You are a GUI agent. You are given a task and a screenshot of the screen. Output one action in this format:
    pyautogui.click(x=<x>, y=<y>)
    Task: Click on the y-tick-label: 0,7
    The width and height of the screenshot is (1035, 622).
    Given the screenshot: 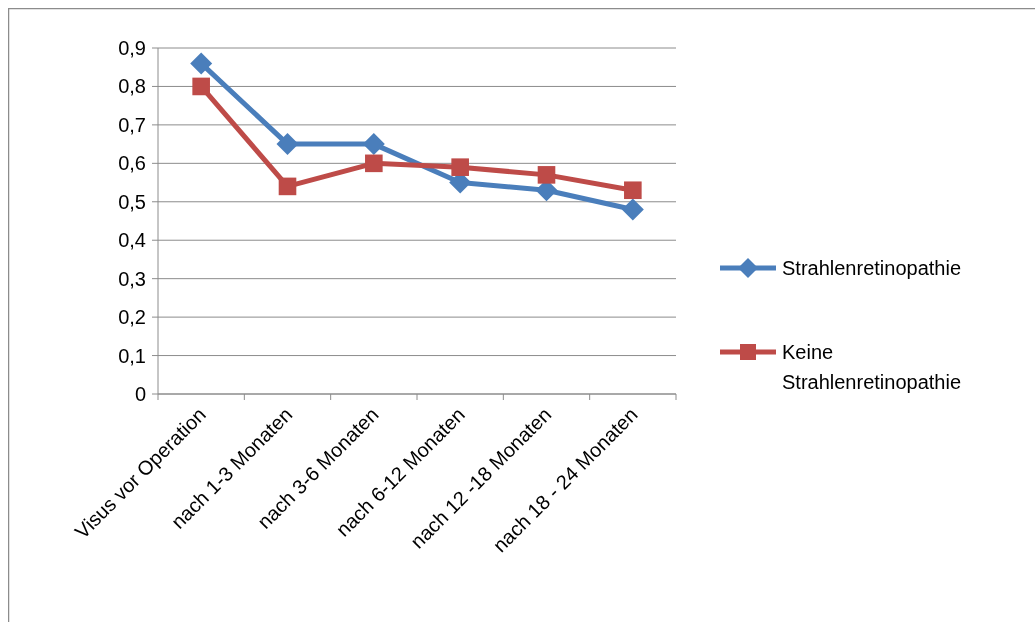 What is the action you would take?
    pyautogui.click(x=132, y=124)
    